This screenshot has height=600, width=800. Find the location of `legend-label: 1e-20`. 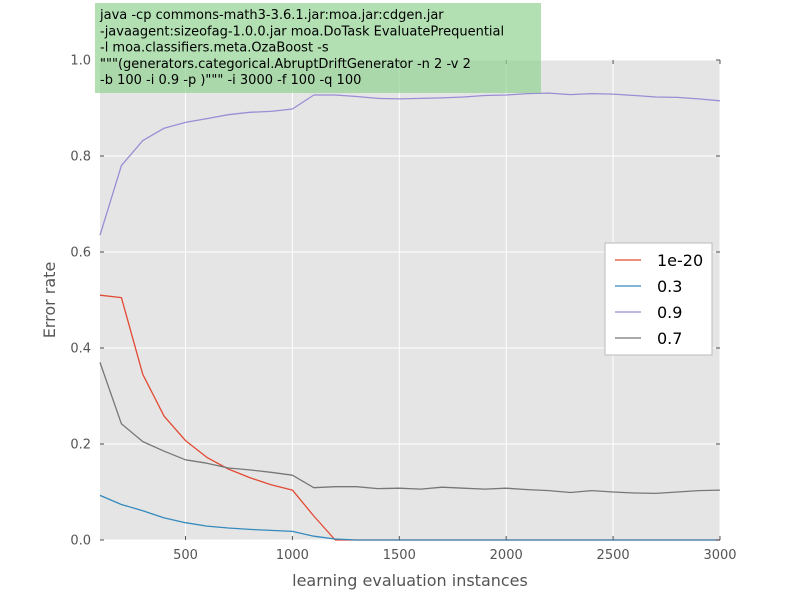

legend-label: 1e-20 is located at coordinates (680, 260).